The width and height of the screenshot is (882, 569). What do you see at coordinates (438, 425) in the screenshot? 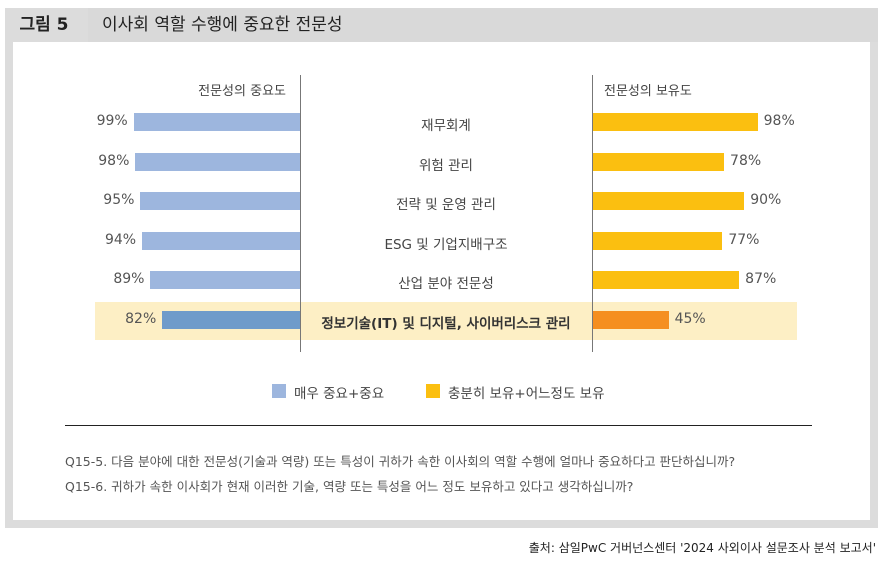
I see `divider-line` at bounding box center [438, 425].